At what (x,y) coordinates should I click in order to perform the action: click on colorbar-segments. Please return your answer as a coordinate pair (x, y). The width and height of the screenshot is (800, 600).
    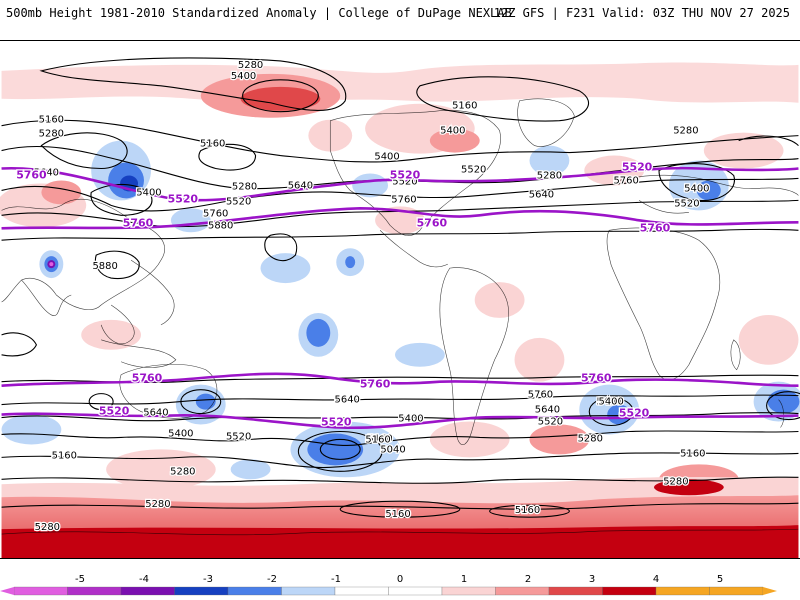
    Looking at the image, I should click on (388, 591).